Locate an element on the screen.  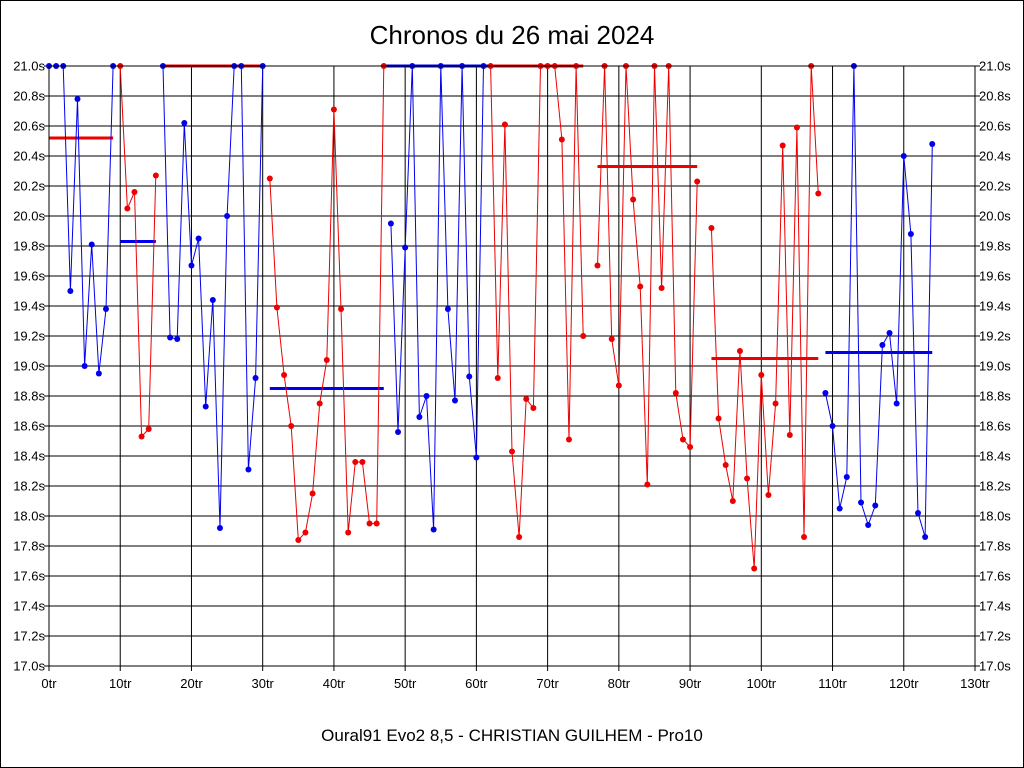
x-tick-label: 20tr is located at coordinates (191, 683).